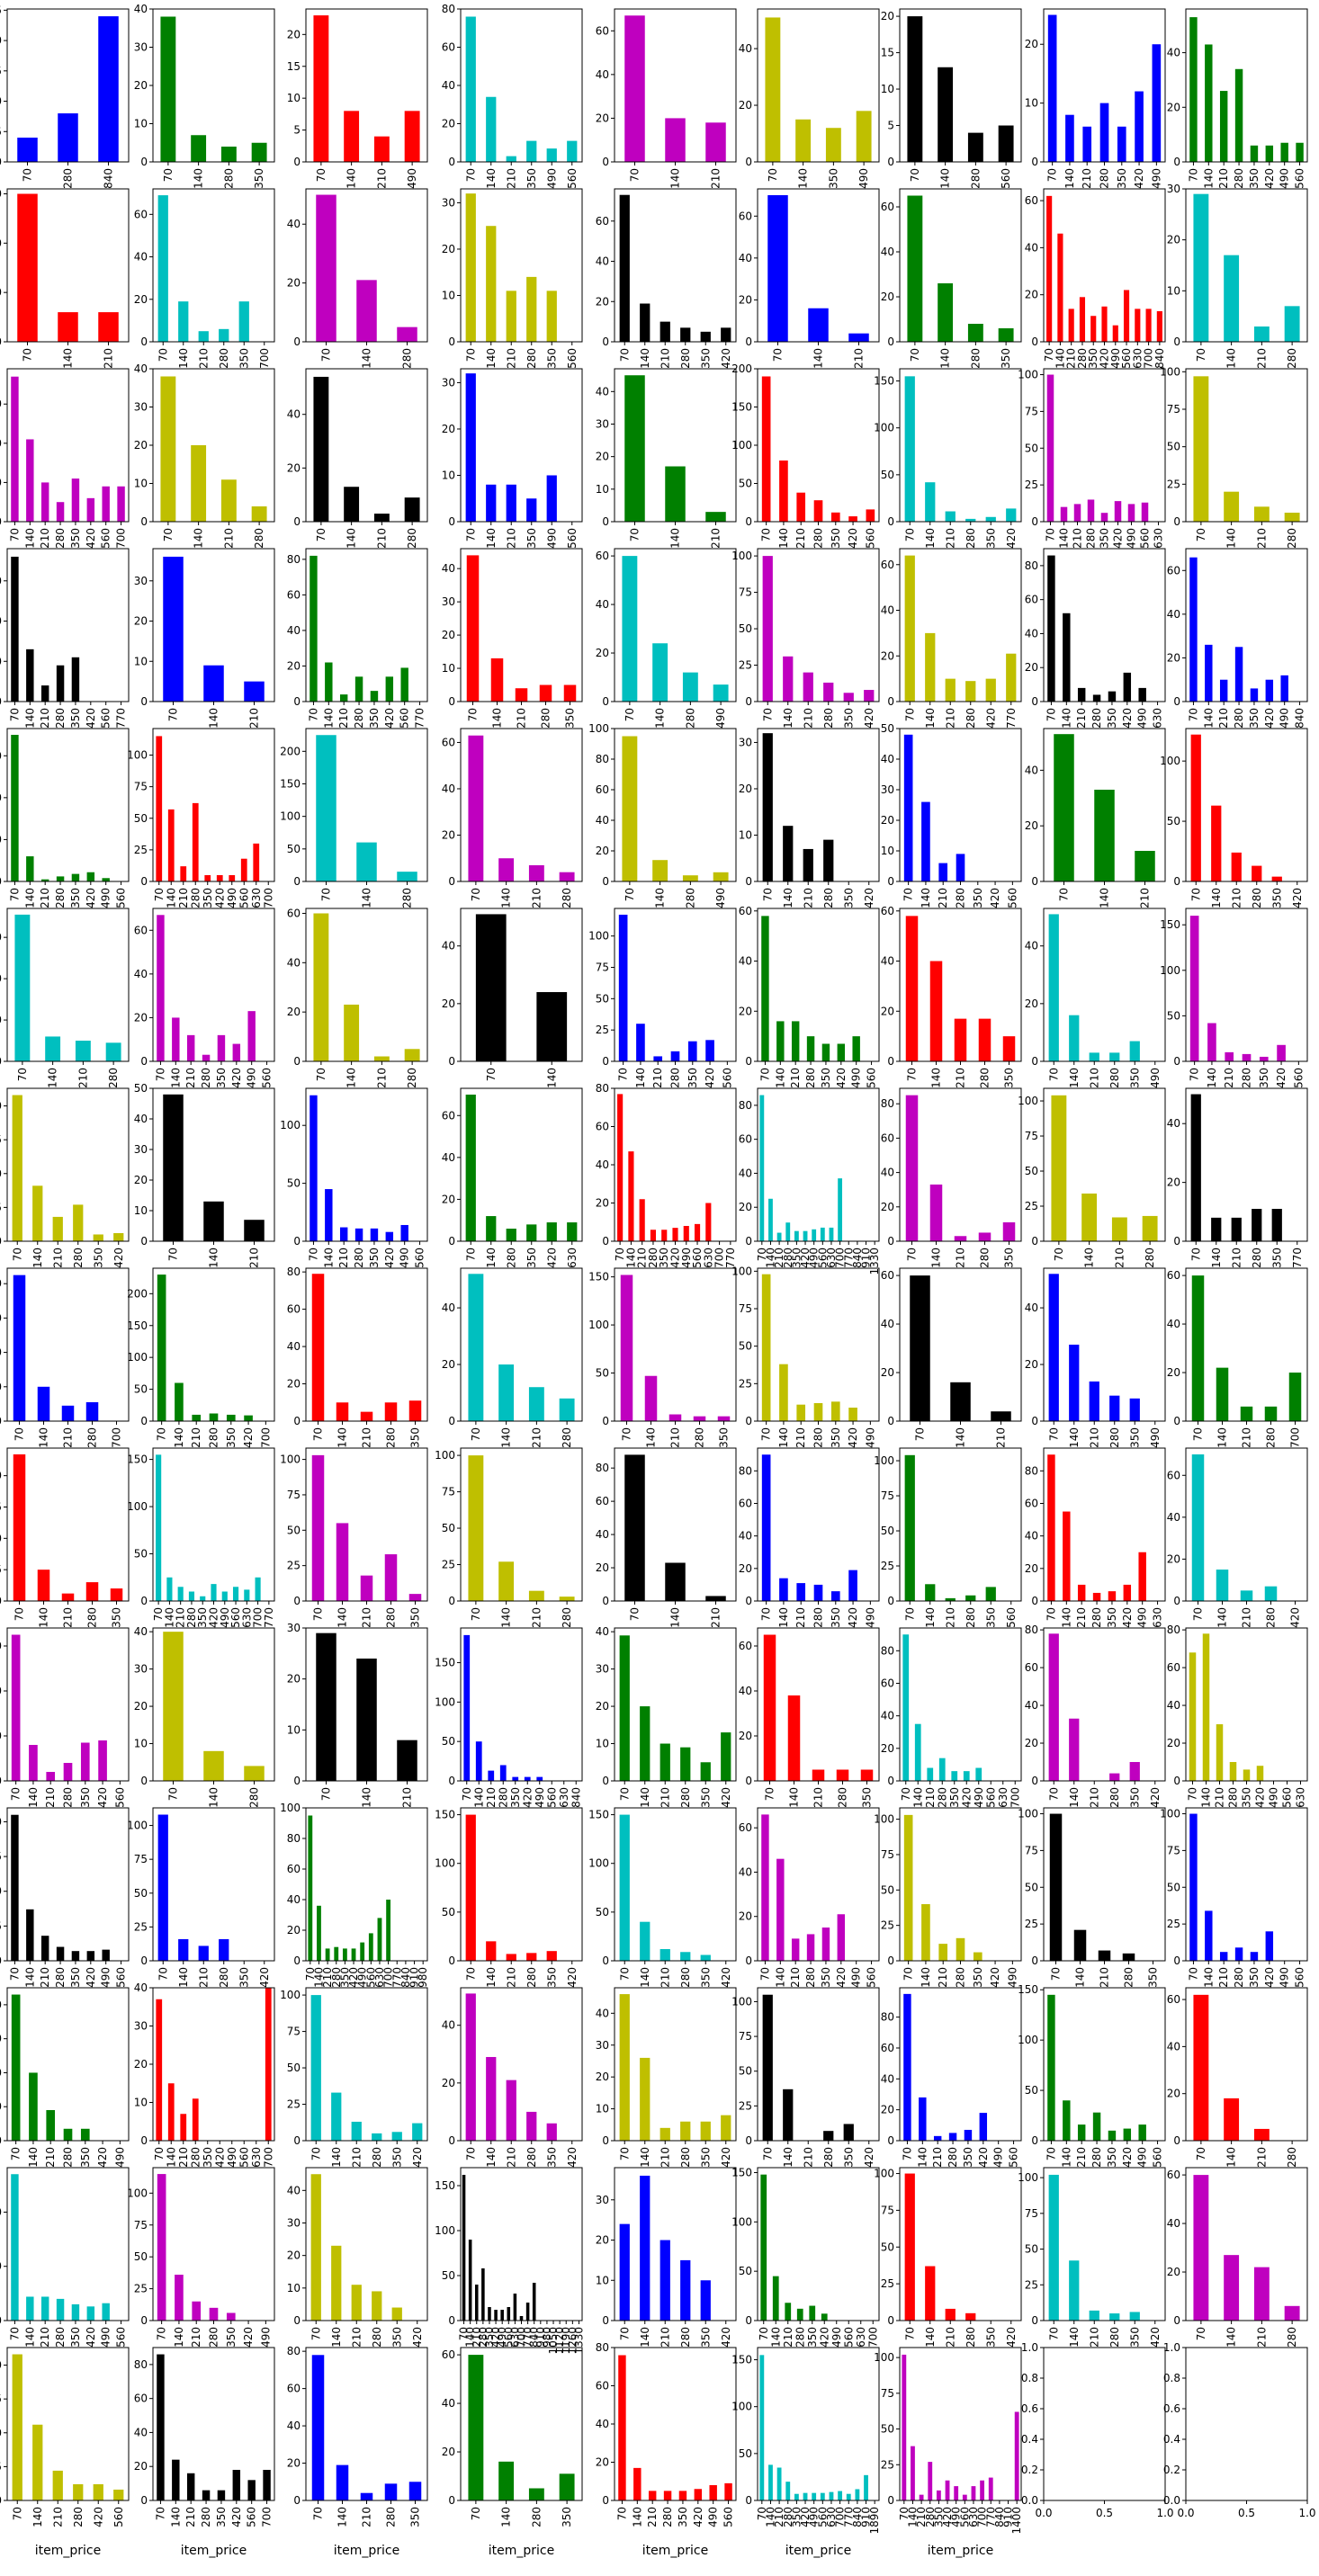  What do you see at coordinates (1, 1891) in the screenshot?
I see `y-tick-label: 50` at bounding box center [1, 1891].